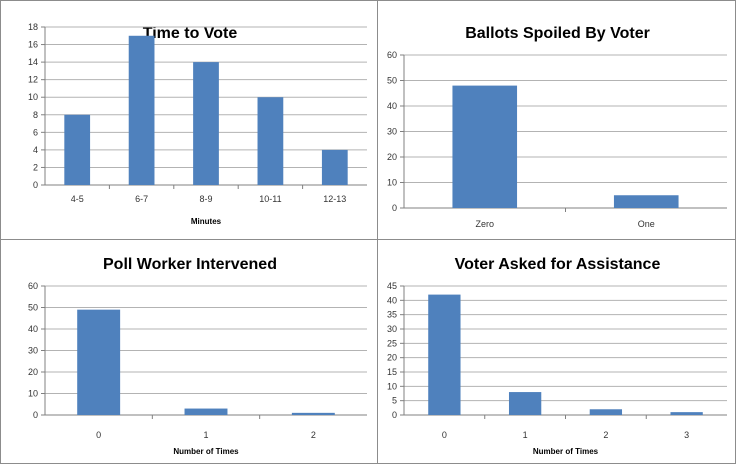 Image resolution: width=736 pixels, height=465 pixels. What do you see at coordinates (33, 27) in the screenshot?
I see `y-tick-label: 18` at bounding box center [33, 27].